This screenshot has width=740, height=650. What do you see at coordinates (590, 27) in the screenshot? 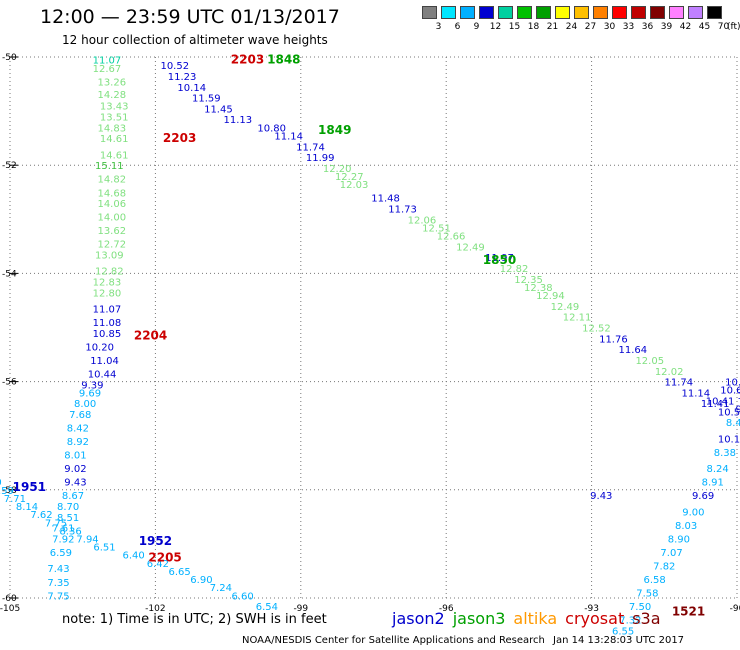
I see `legend-level: 27` at bounding box center [590, 27].